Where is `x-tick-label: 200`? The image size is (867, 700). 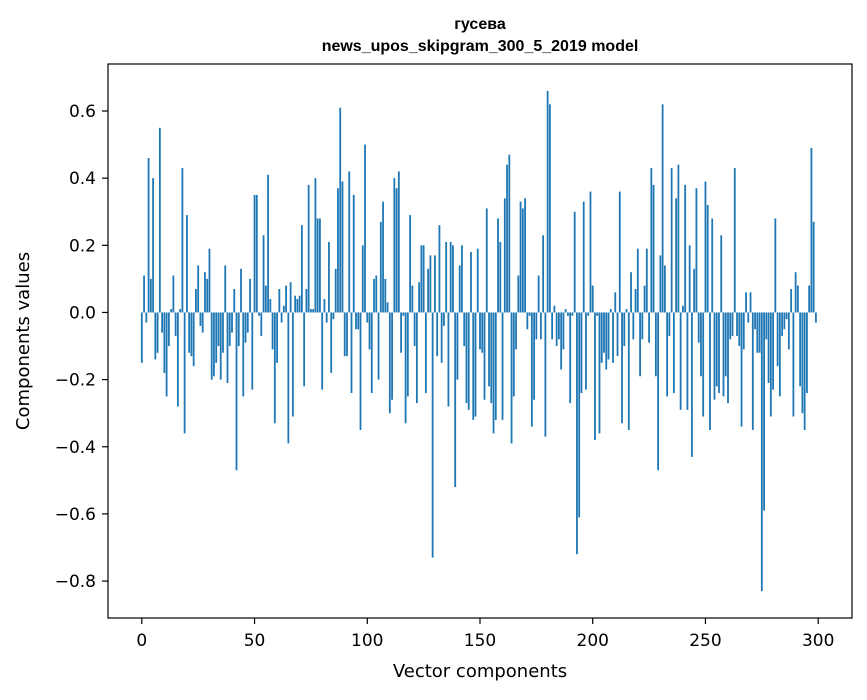
x-tick-label: 200 is located at coordinates (593, 641).